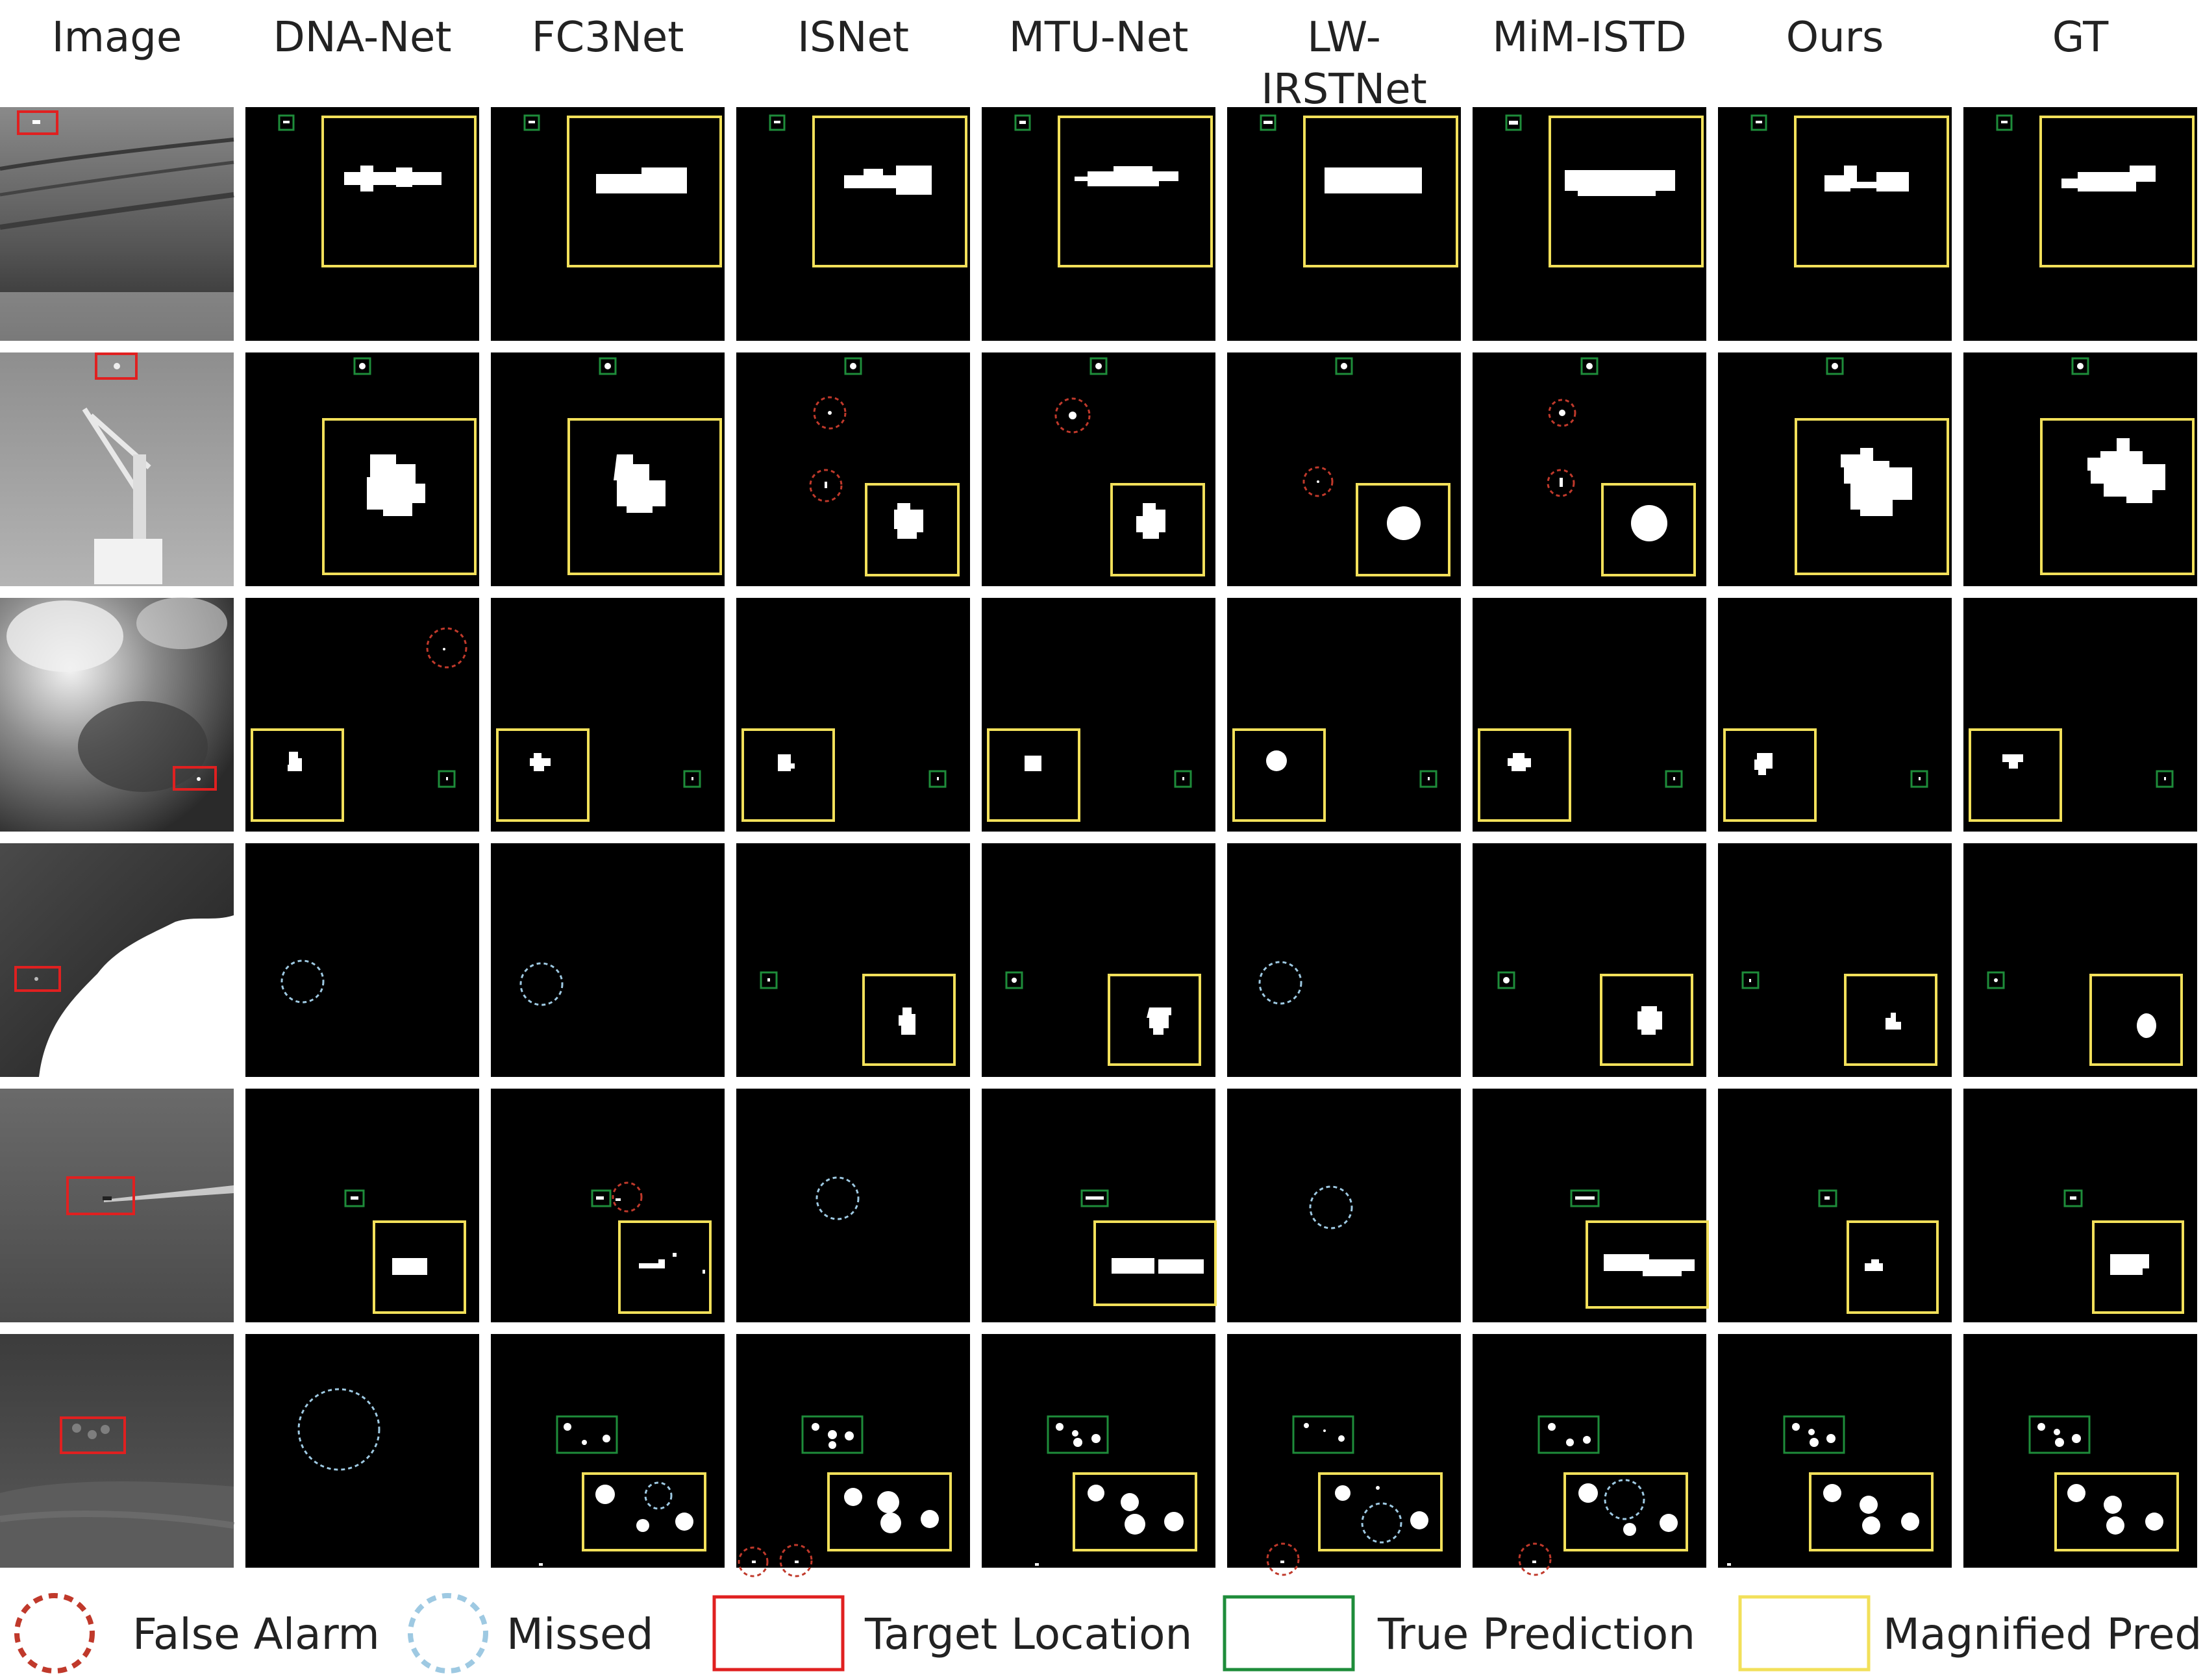  Describe the element at coordinates (1344, 64) in the screenshot. I see `column-title-lw-irstnet: LW-IRSTNet` at that location.